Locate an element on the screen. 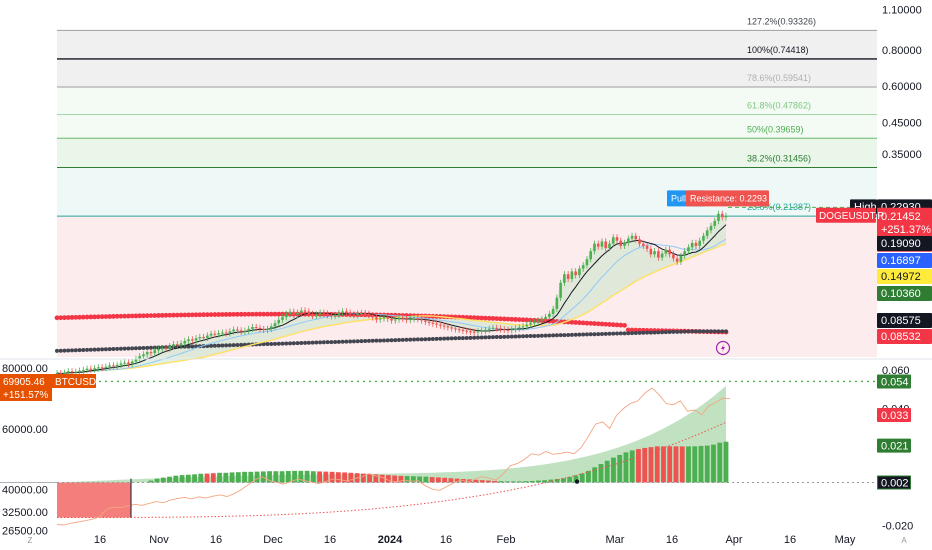  resistance-label: Resistance: 0.2293 is located at coordinates (728, 198).